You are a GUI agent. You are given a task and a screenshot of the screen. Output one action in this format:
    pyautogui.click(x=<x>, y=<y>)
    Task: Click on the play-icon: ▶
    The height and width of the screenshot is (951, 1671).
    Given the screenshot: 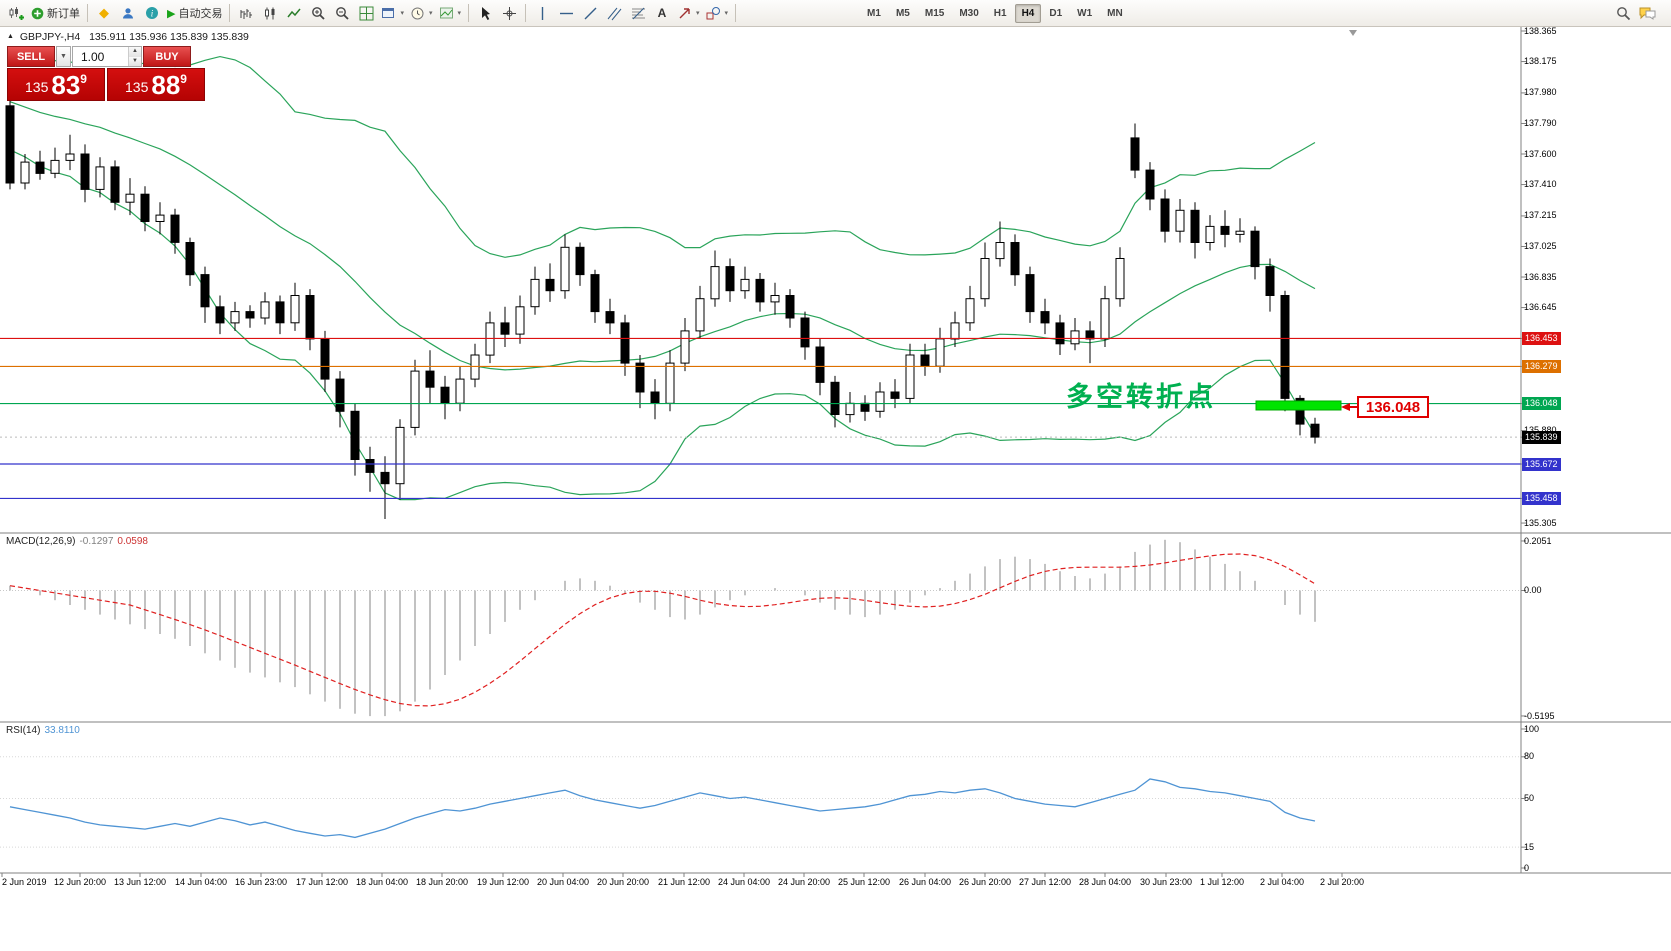 What is the action you would take?
    pyautogui.click(x=171, y=13)
    